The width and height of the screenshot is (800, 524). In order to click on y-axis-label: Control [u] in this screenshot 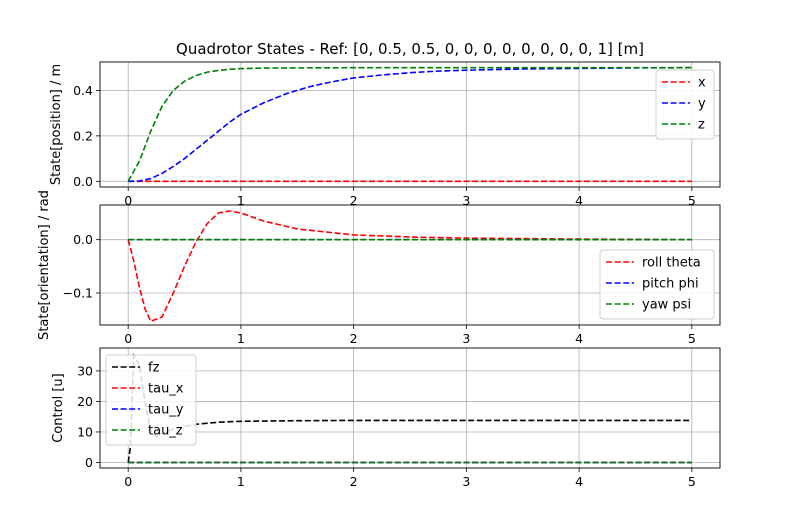, I will do `click(58, 408)`.